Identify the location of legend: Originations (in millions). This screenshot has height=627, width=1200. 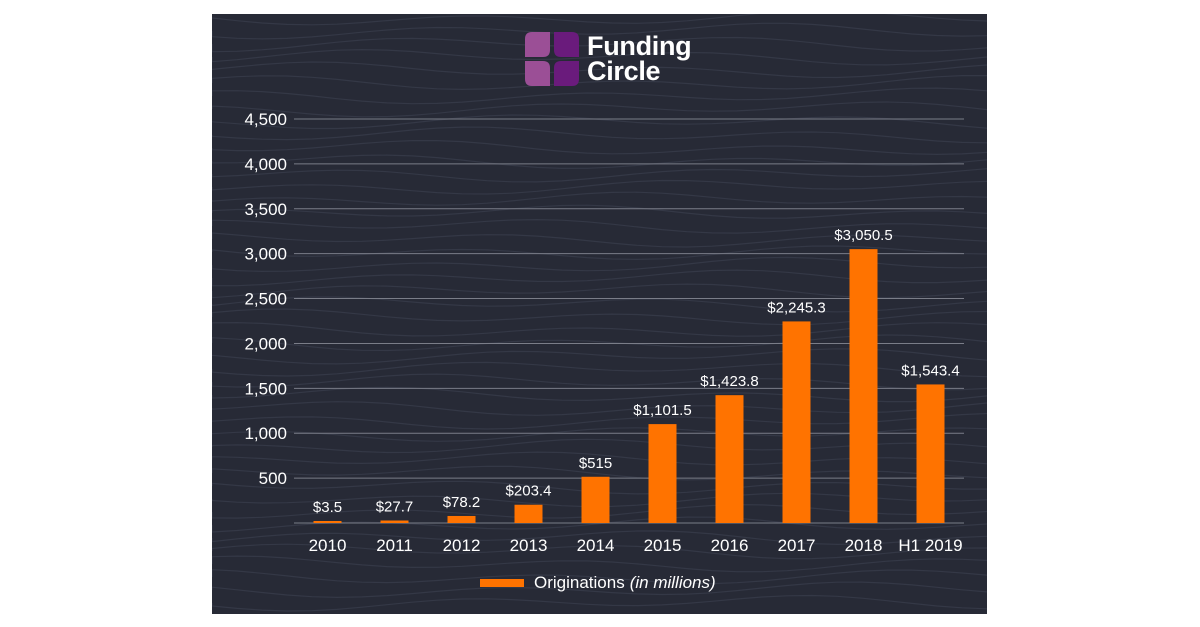
(598, 583).